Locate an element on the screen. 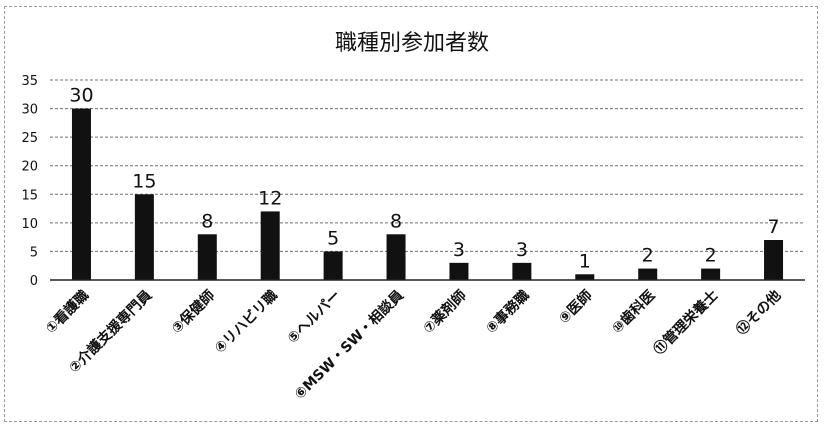 This screenshot has height=427, width=824. y-tick-label: 5 is located at coordinates (34, 252).